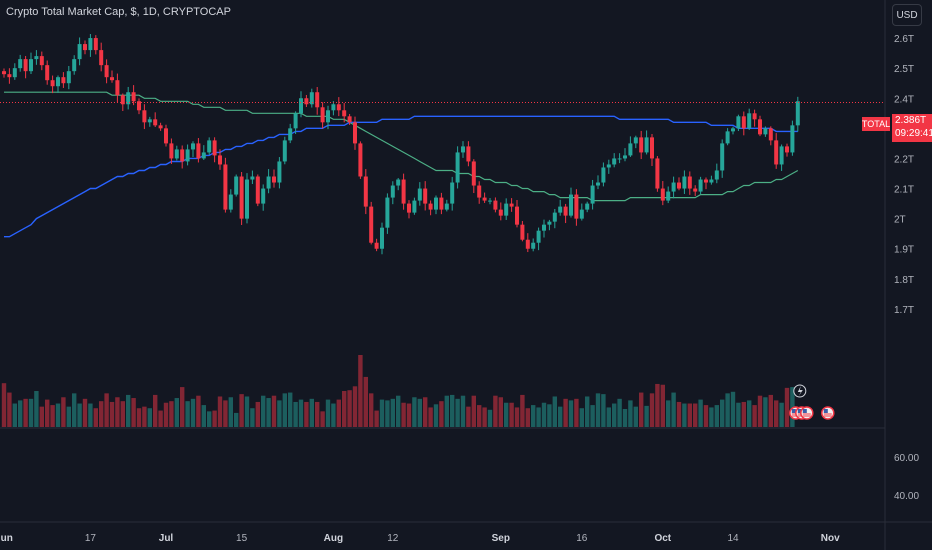  I want to click on volume-axis: 60.00 40.00, so click(906, 477).